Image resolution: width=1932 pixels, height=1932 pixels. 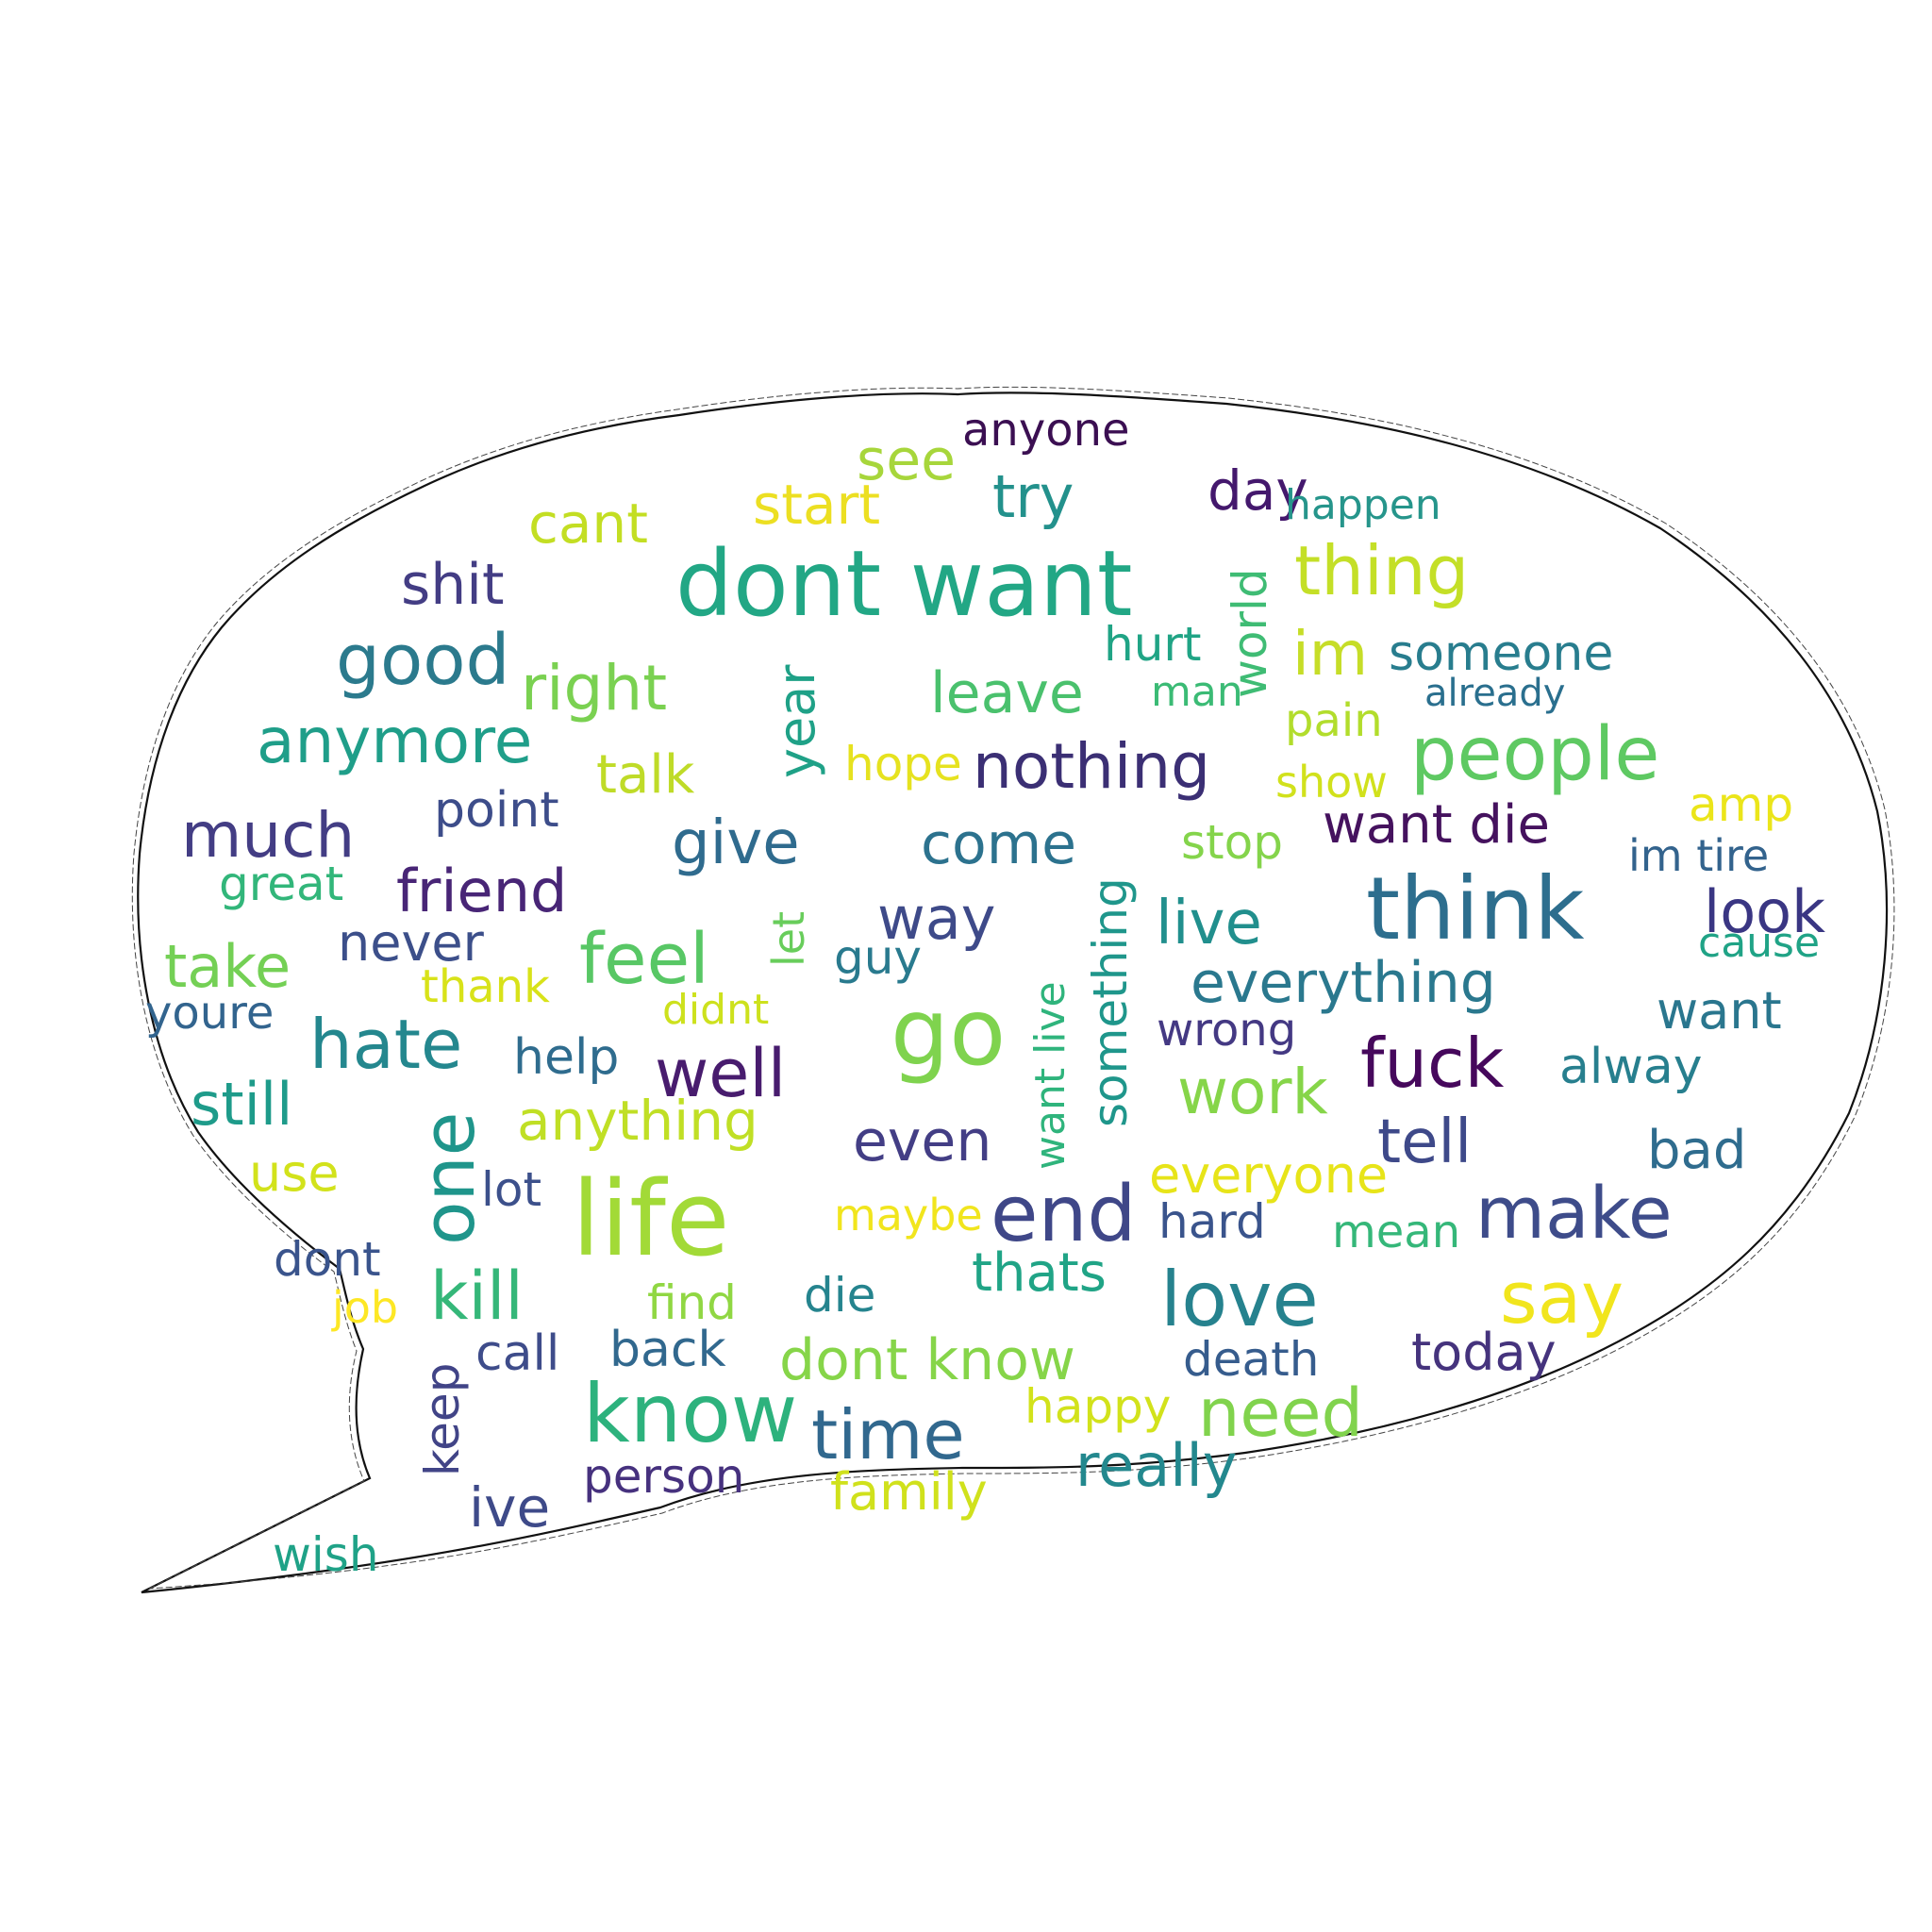 What do you see at coordinates (817, 505) in the screenshot?
I see `word-start: start` at bounding box center [817, 505].